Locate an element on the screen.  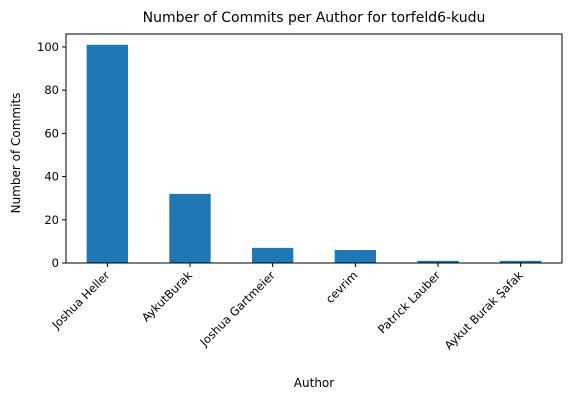
y-axis-label: Number of Commits is located at coordinates (16, 153).